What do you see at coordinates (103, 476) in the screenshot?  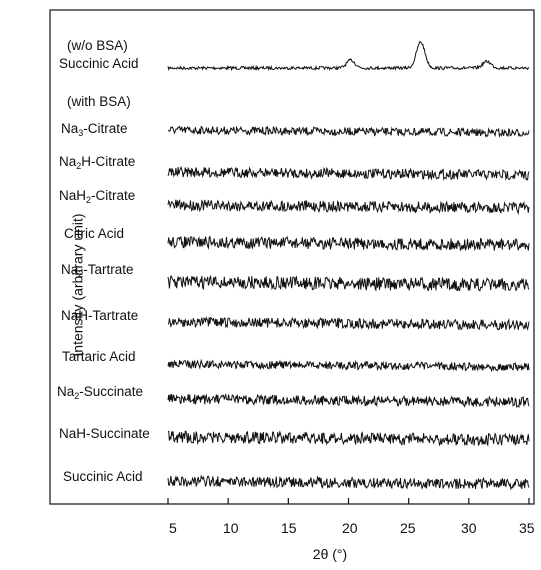 I see `series-label-succinic-acid-with-bsa: Succinic Acid` at bounding box center [103, 476].